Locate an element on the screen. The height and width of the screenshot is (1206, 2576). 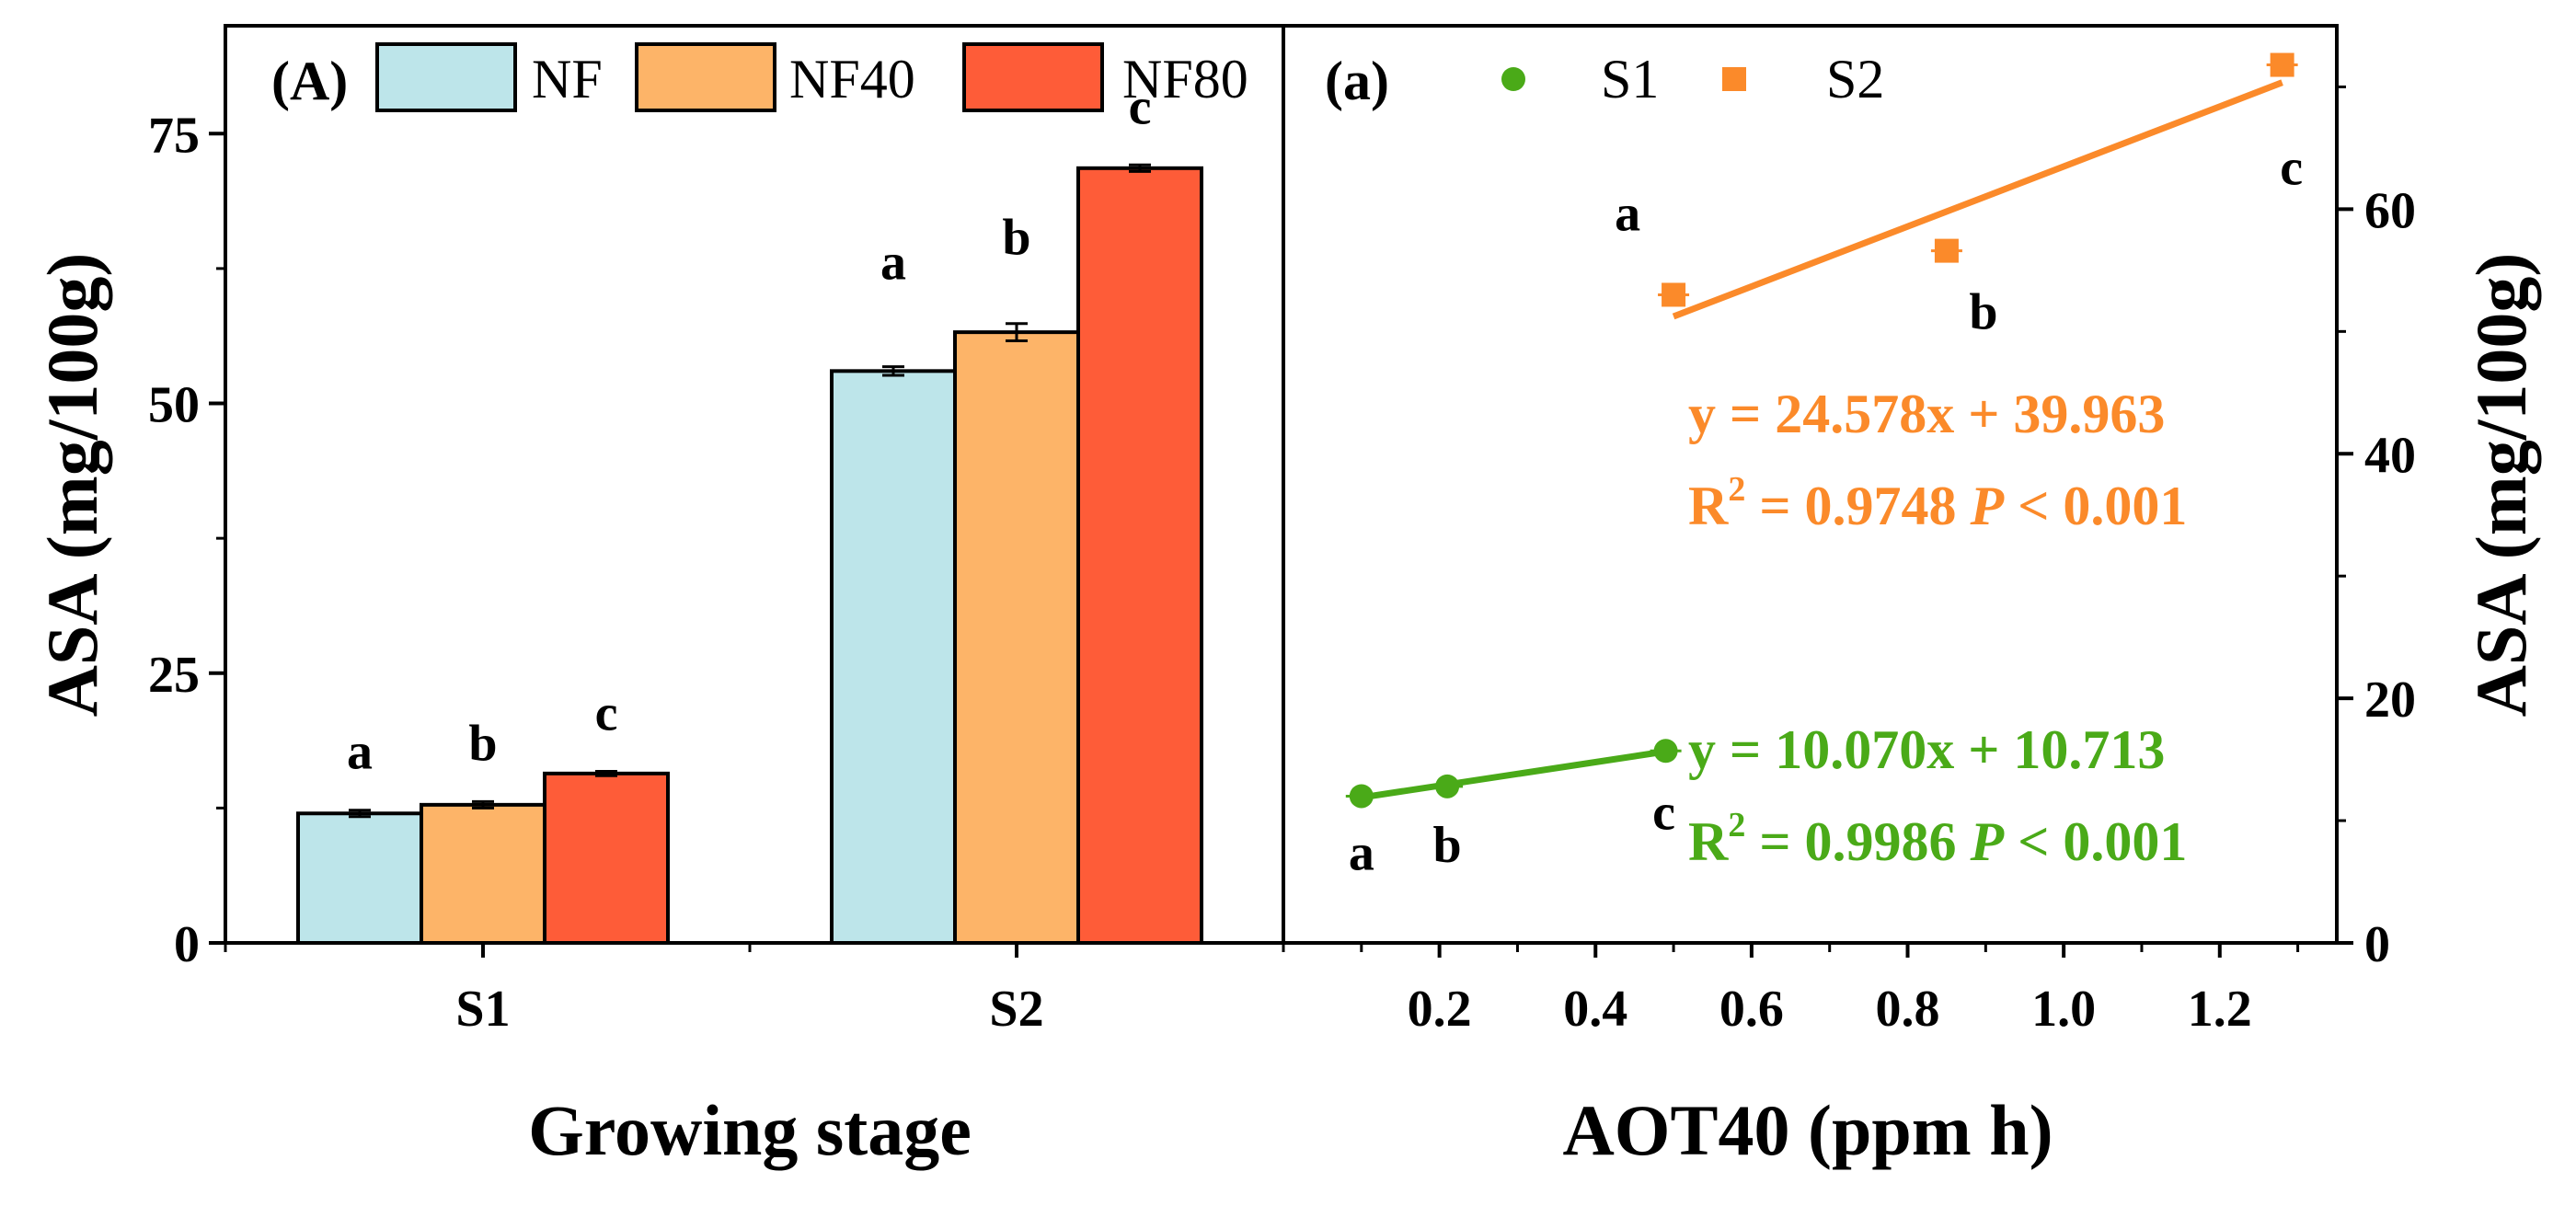
bar-NF-S2 is located at coordinates (893, 657).